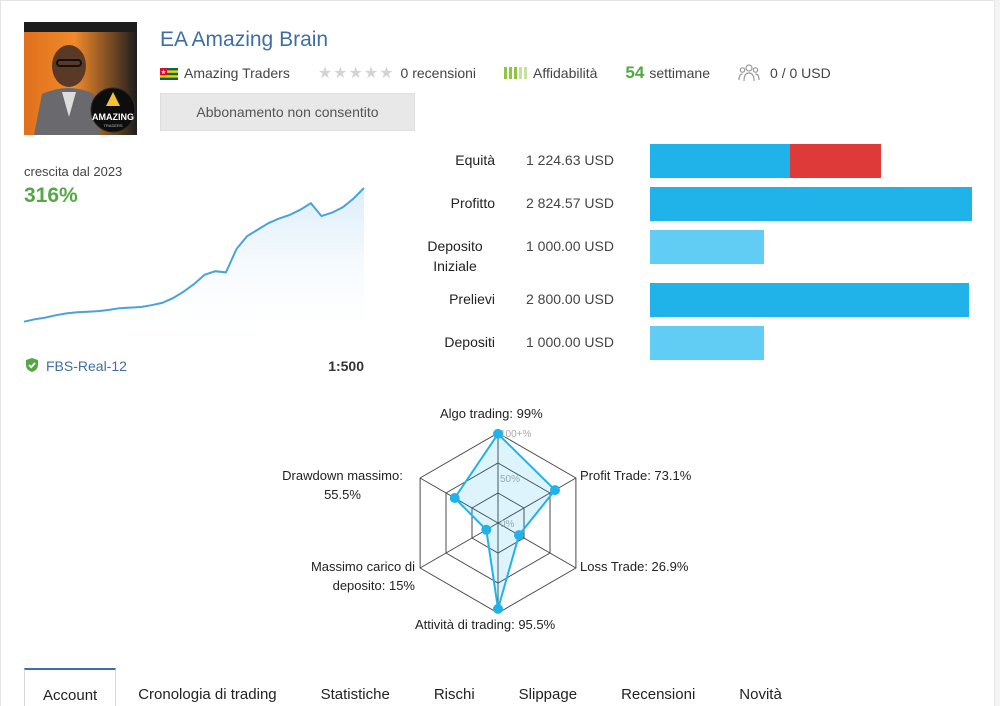  I want to click on withdrawals-bar, so click(809, 300).